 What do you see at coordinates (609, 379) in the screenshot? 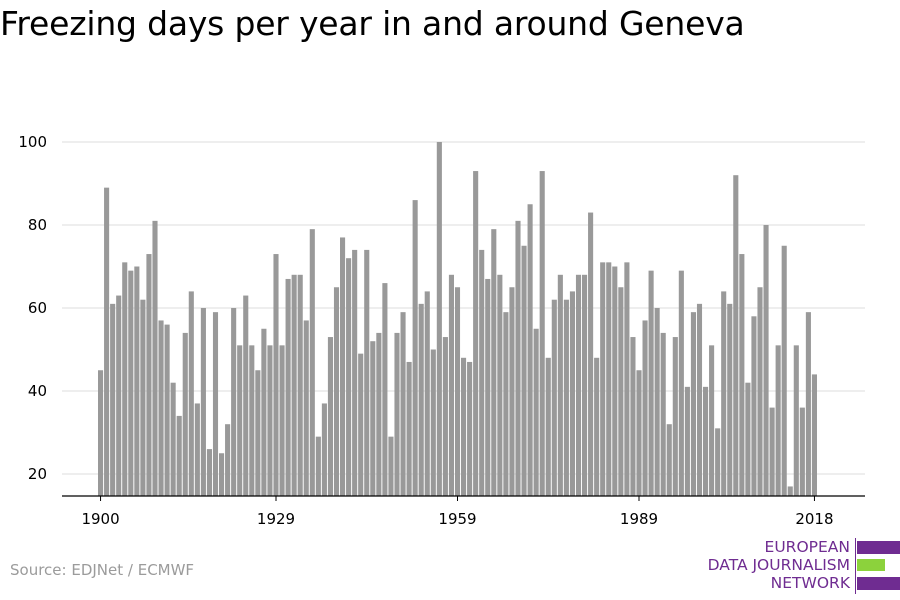
I see `bar-1984` at bounding box center [609, 379].